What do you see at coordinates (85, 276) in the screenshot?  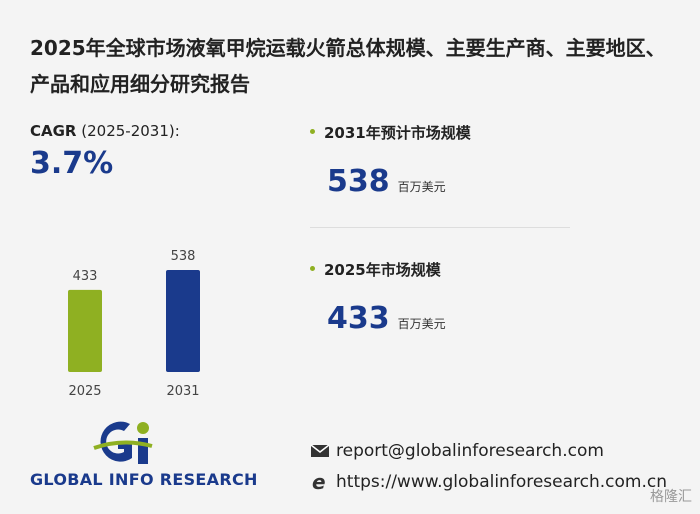 I see `value-label: 433` at bounding box center [85, 276].